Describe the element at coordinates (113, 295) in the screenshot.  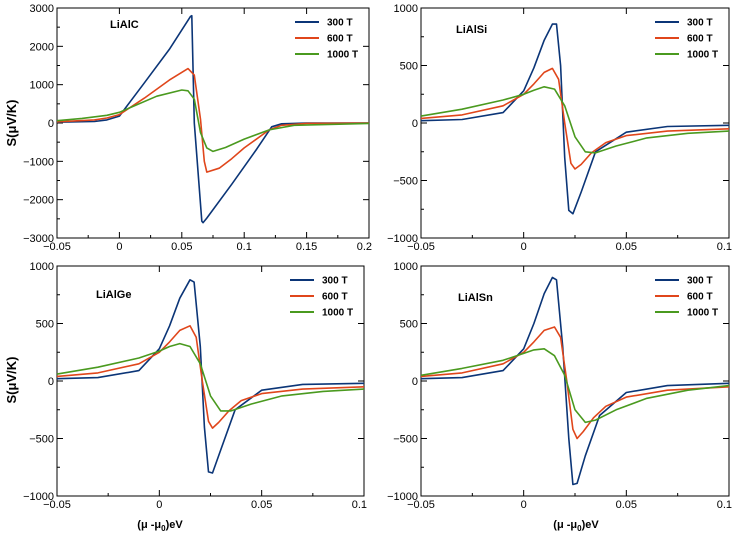
I see `panel-title: LiAlGe` at that location.